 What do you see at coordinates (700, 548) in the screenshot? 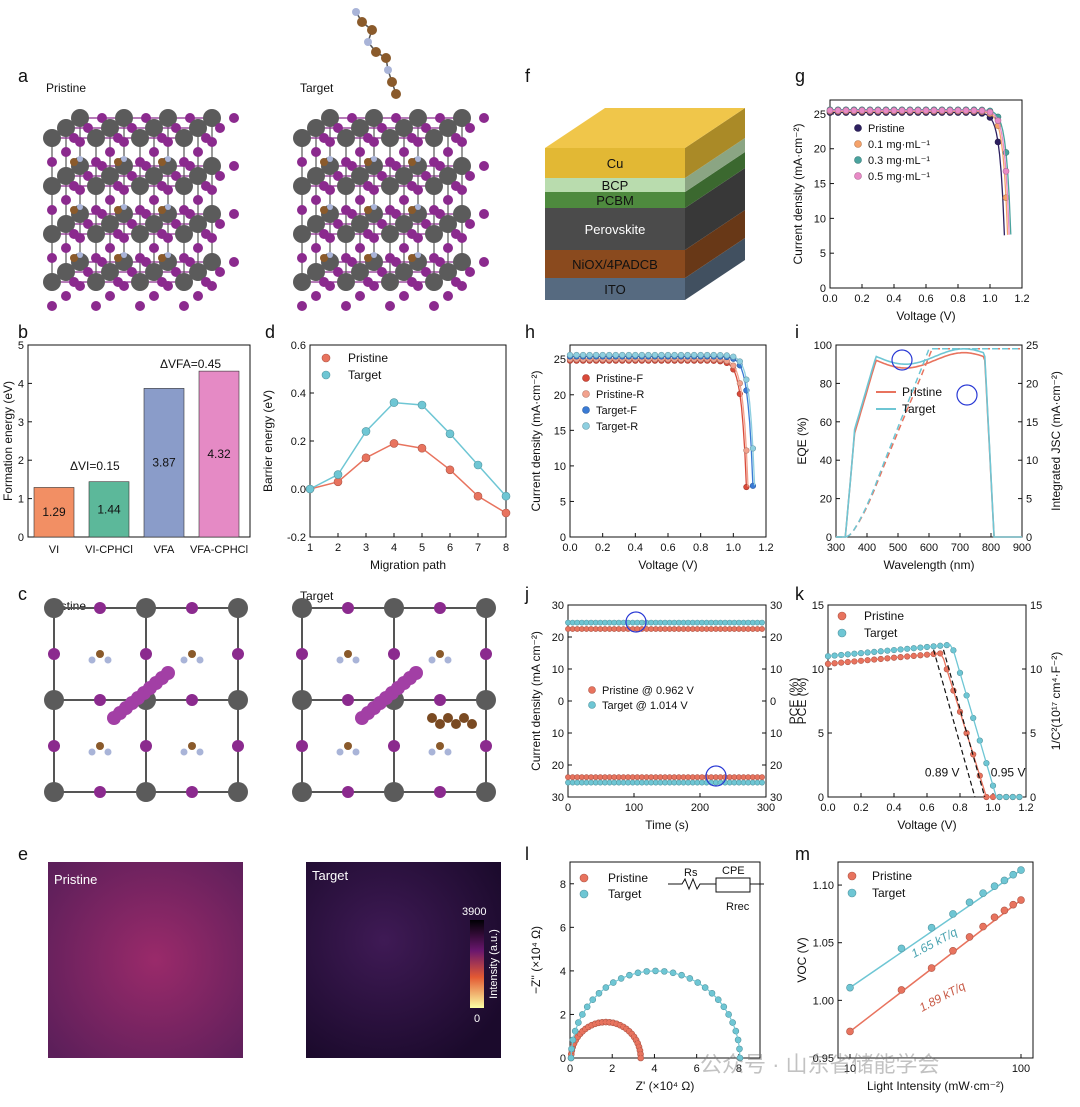
I see `x-tick-label: 0.8` at bounding box center [700, 548].